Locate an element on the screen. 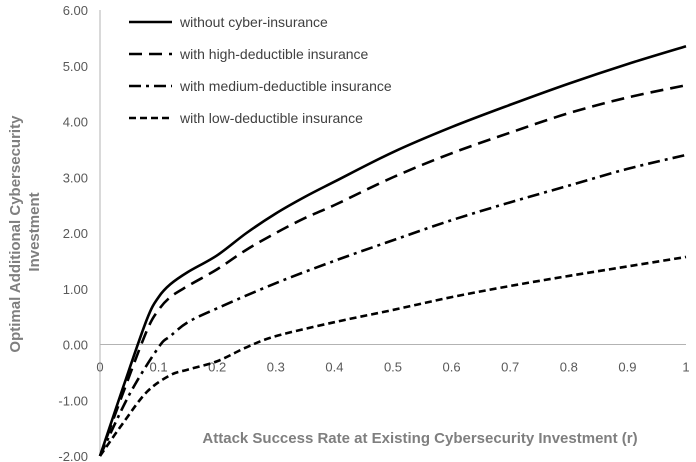 The image size is (696, 462). x-tick-labels: 0 0.1 0.2 0.3 0.4 0.5 0.6 0.7 0.8 0.9 1 is located at coordinates (392, 367).